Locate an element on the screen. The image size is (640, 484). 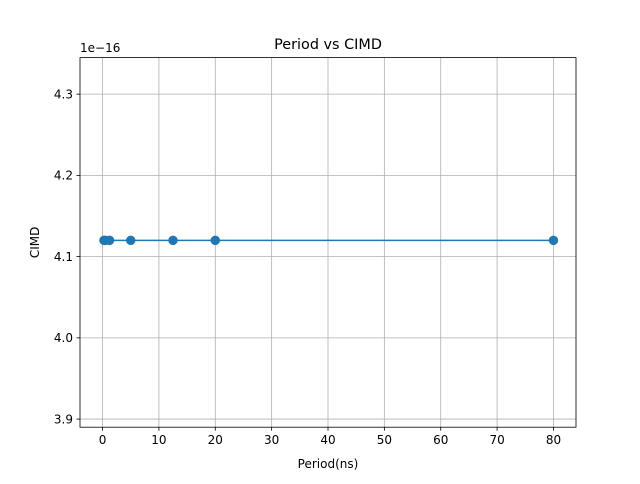
y-tick-label: 4.2 is located at coordinates (63, 176).